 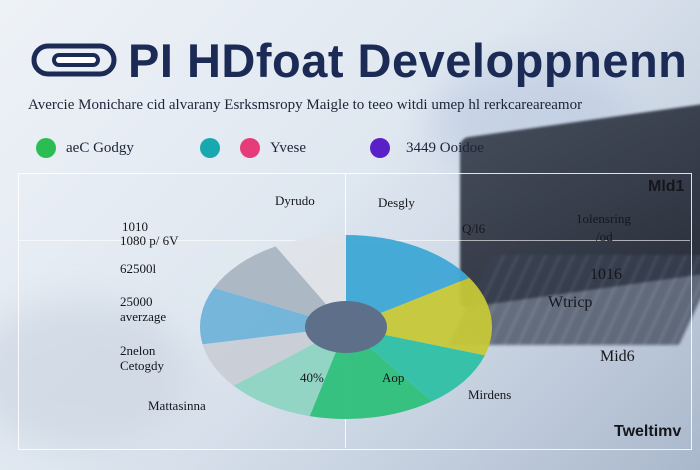 I want to click on background-blur, so click(x=95, y=375).